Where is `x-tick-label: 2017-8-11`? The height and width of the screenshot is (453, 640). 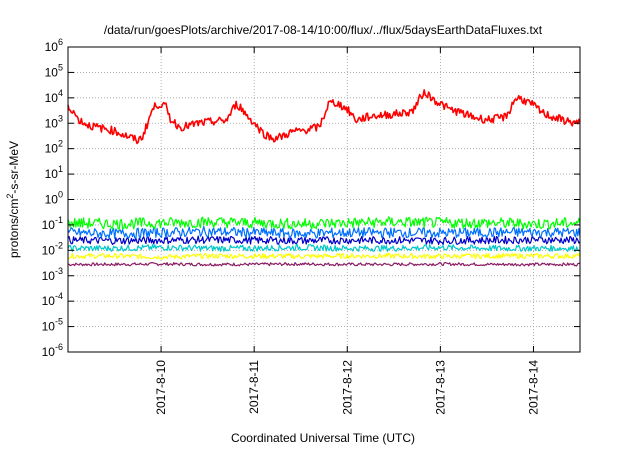 x-tick-label: 2017-8-11 is located at coordinates (254, 387).